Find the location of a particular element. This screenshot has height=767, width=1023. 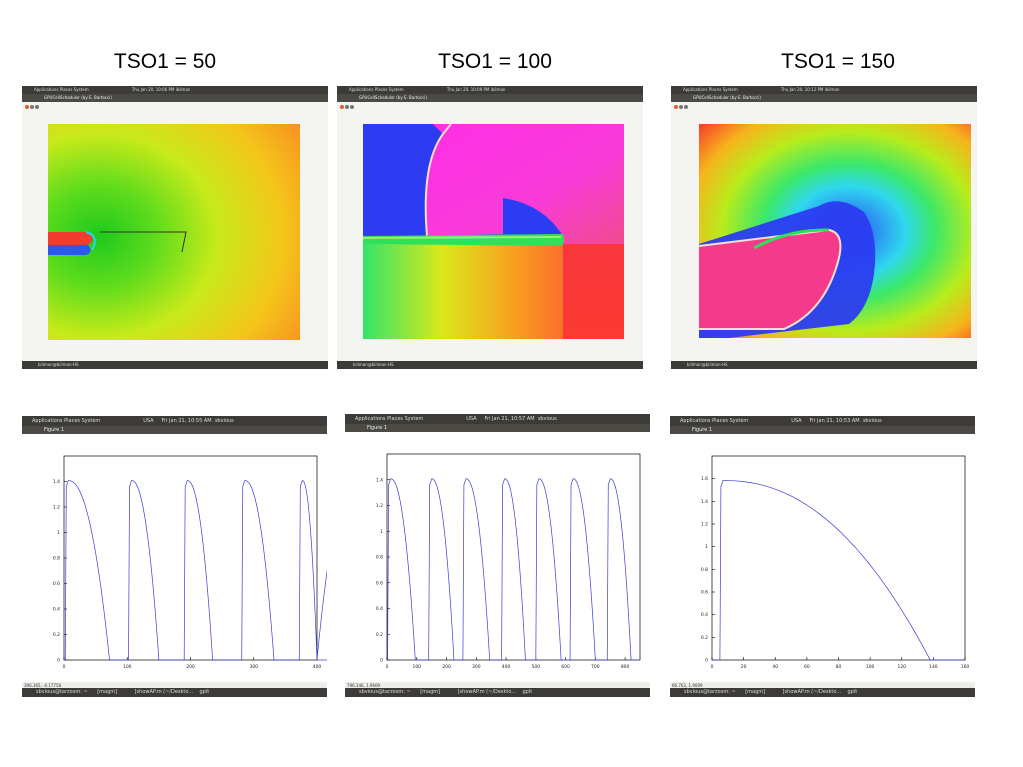

clock: Fri Jan 21, 10:53 AM is located at coordinates (834, 421).